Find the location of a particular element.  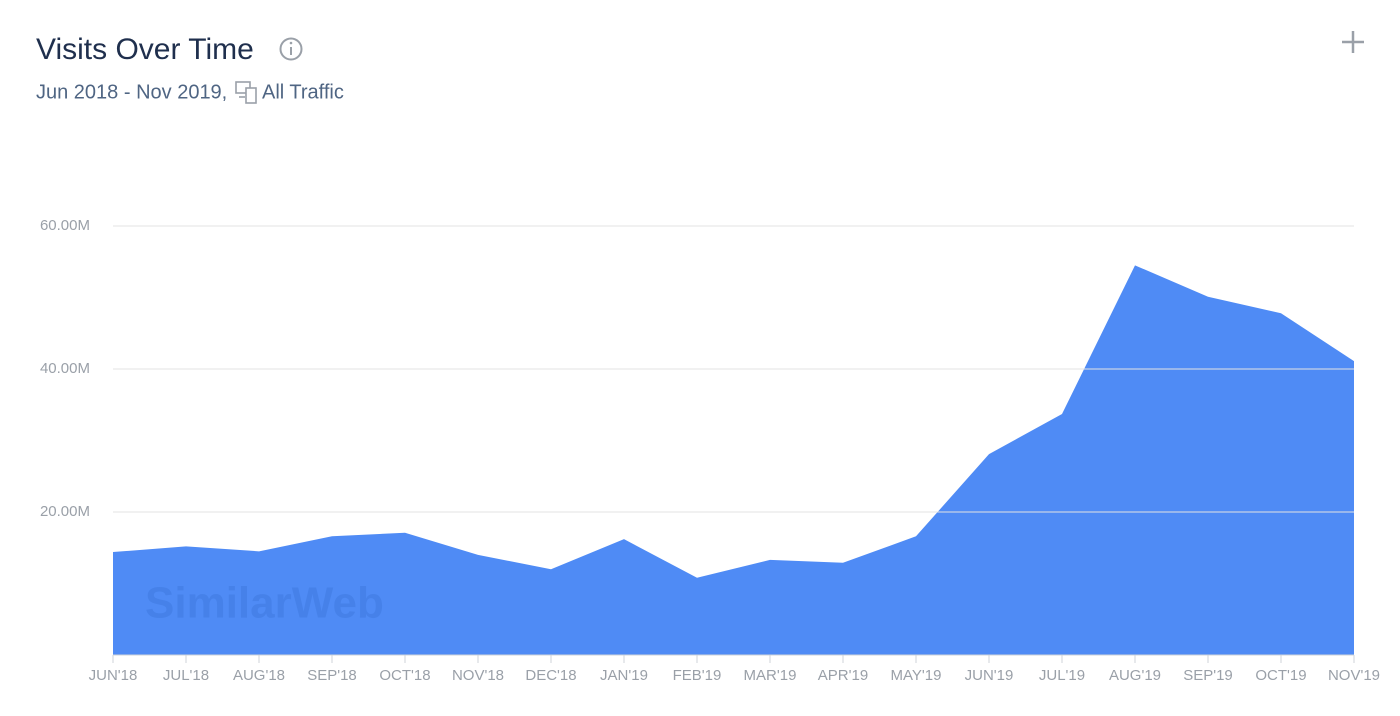

traffic-label: All Traffic is located at coordinates (303, 92).